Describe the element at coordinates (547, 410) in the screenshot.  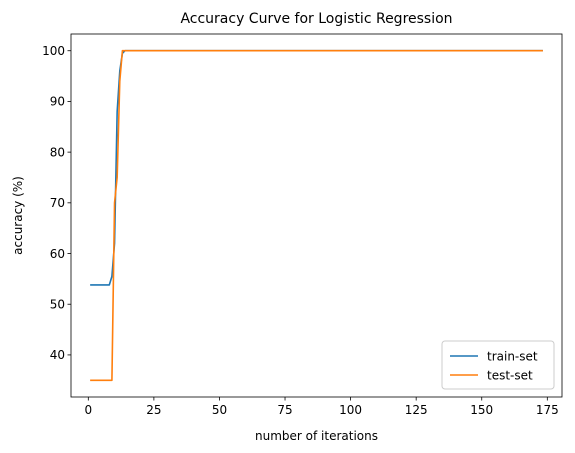
I see `x-tick-label: 175` at that location.